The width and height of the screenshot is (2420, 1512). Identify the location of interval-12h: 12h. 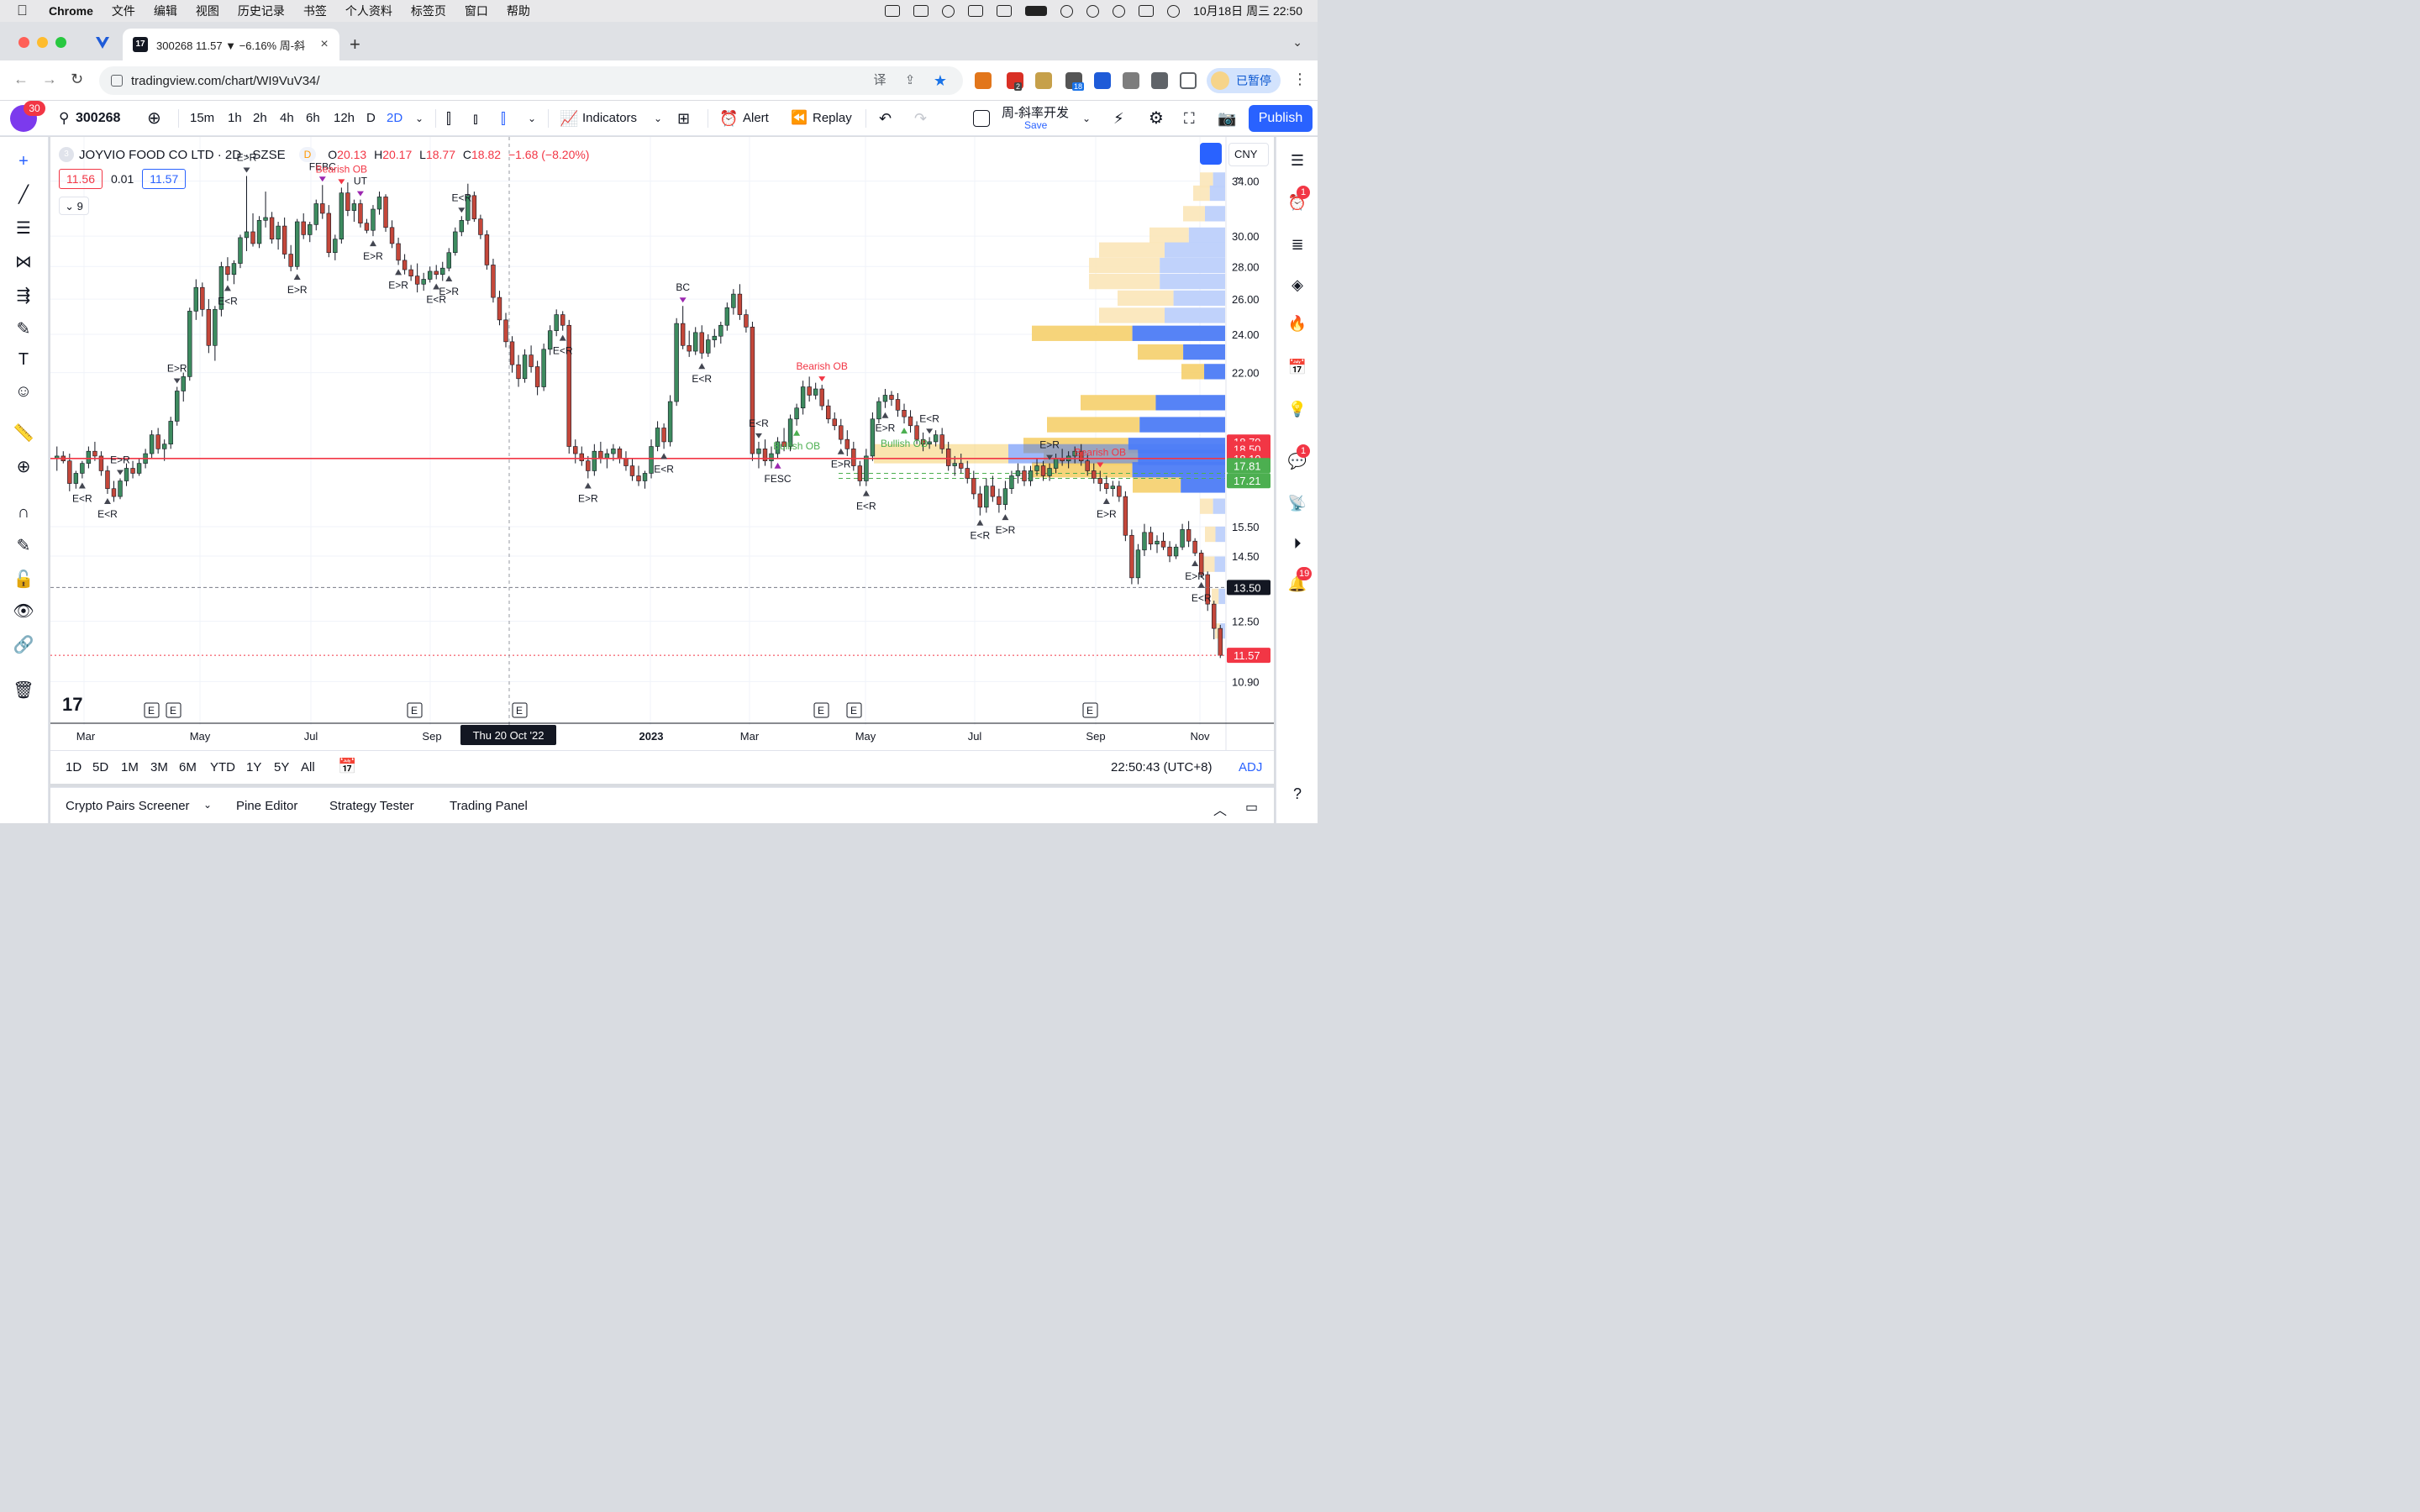
(344, 118).